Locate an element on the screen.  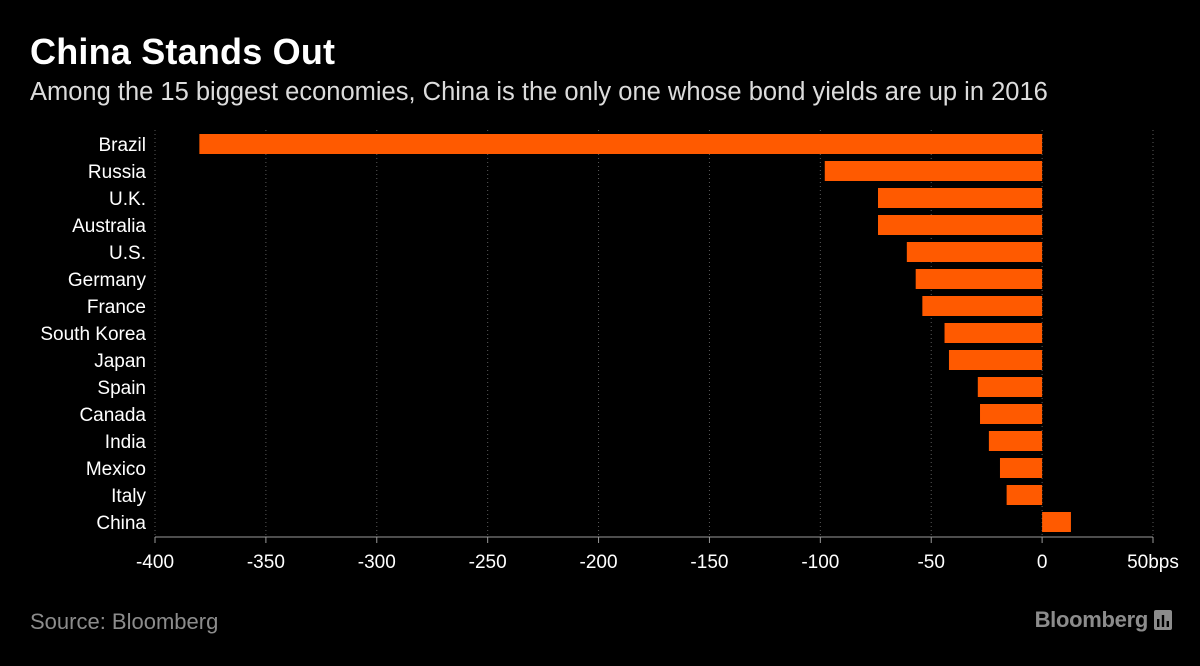
source-note: Source: Bloomberg is located at coordinates (124, 621).